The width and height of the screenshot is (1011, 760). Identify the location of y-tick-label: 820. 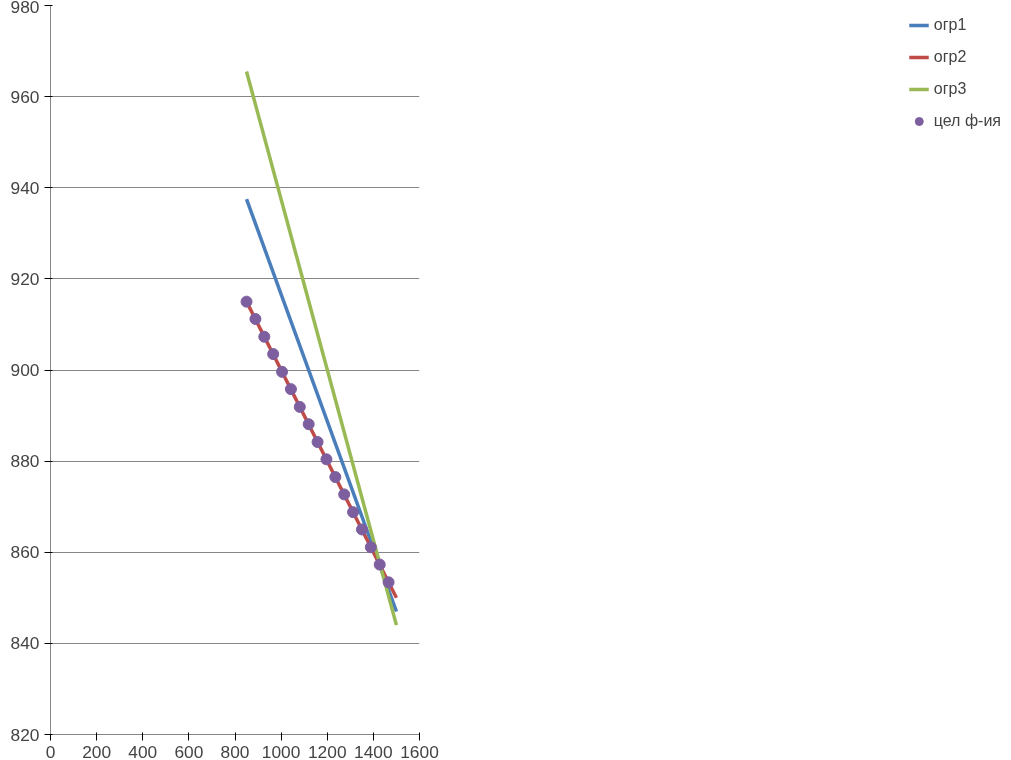
(25, 734).